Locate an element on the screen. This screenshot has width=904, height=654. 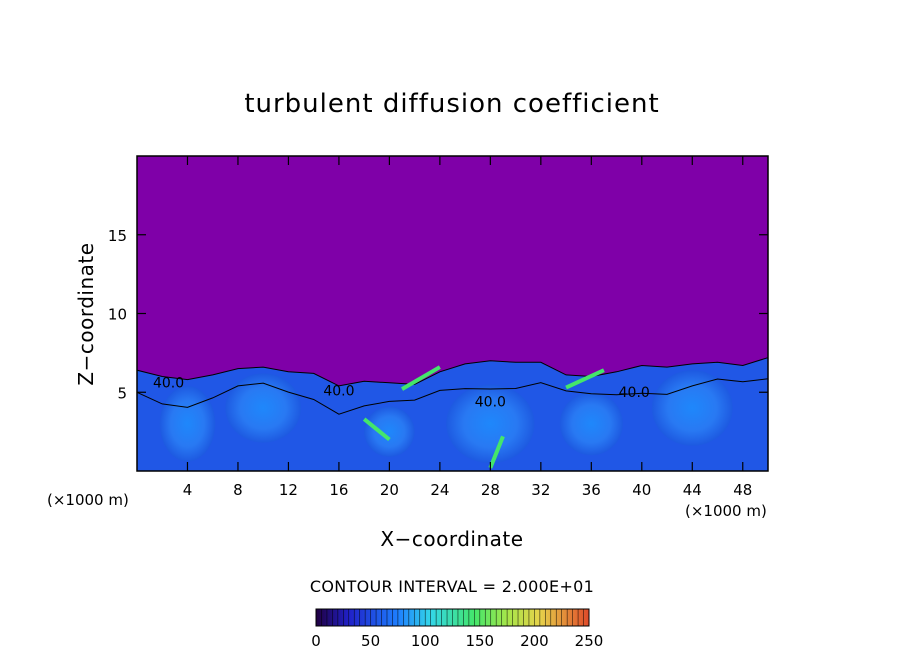
x-unit-left: (×1000 m) is located at coordinates (88, 500).